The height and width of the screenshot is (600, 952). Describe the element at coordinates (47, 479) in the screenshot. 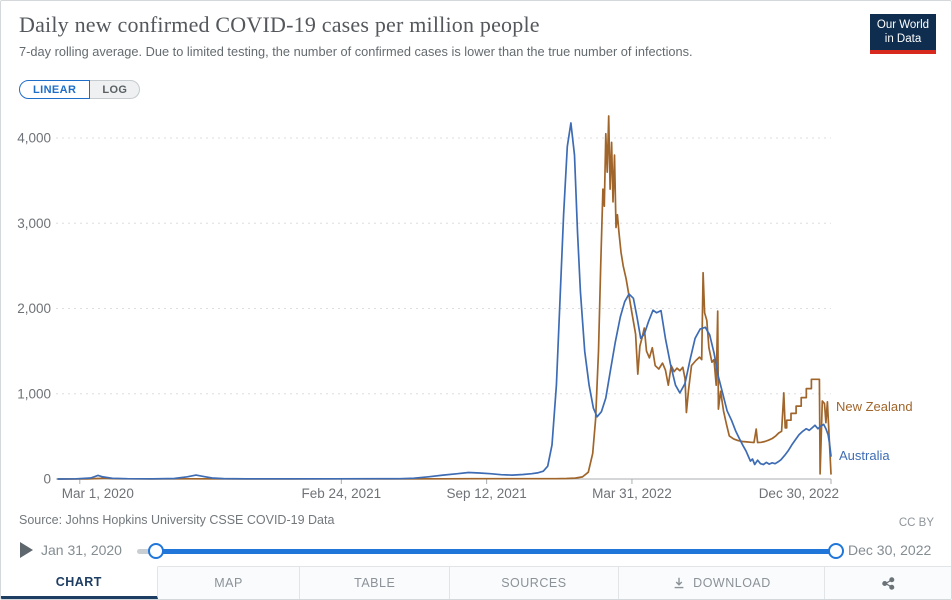

I see `y-tick-label: 0` at that location.